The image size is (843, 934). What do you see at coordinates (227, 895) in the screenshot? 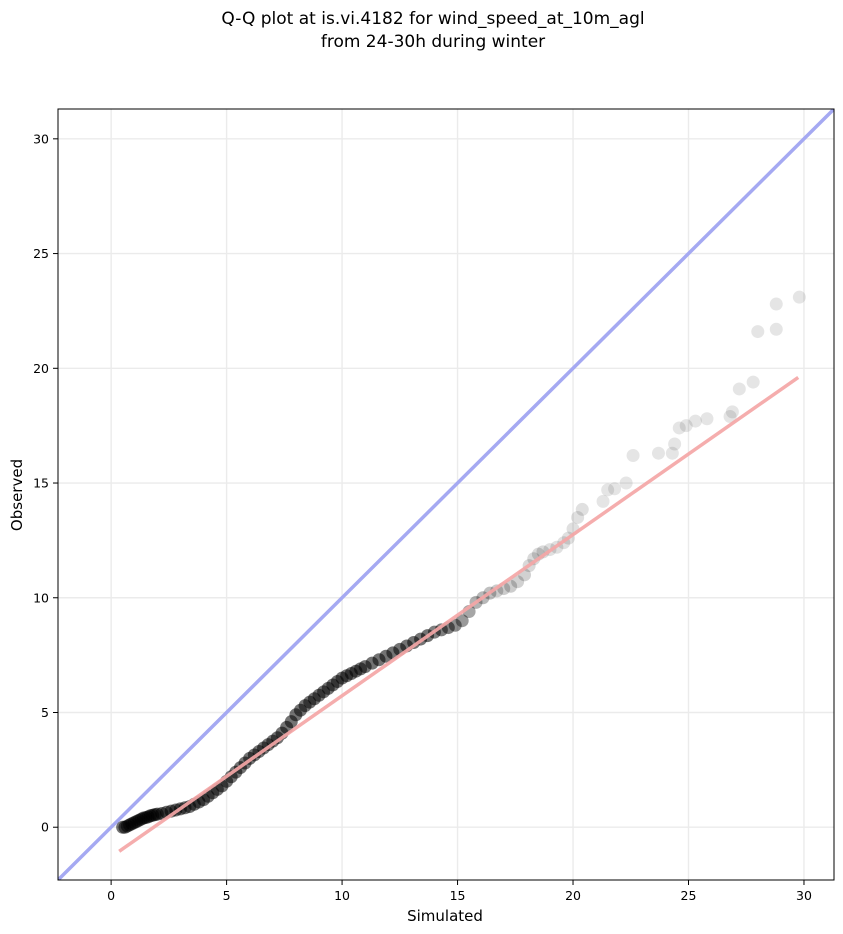
I see `x-tick-label-1: 5` at bounding box center [227, 895].